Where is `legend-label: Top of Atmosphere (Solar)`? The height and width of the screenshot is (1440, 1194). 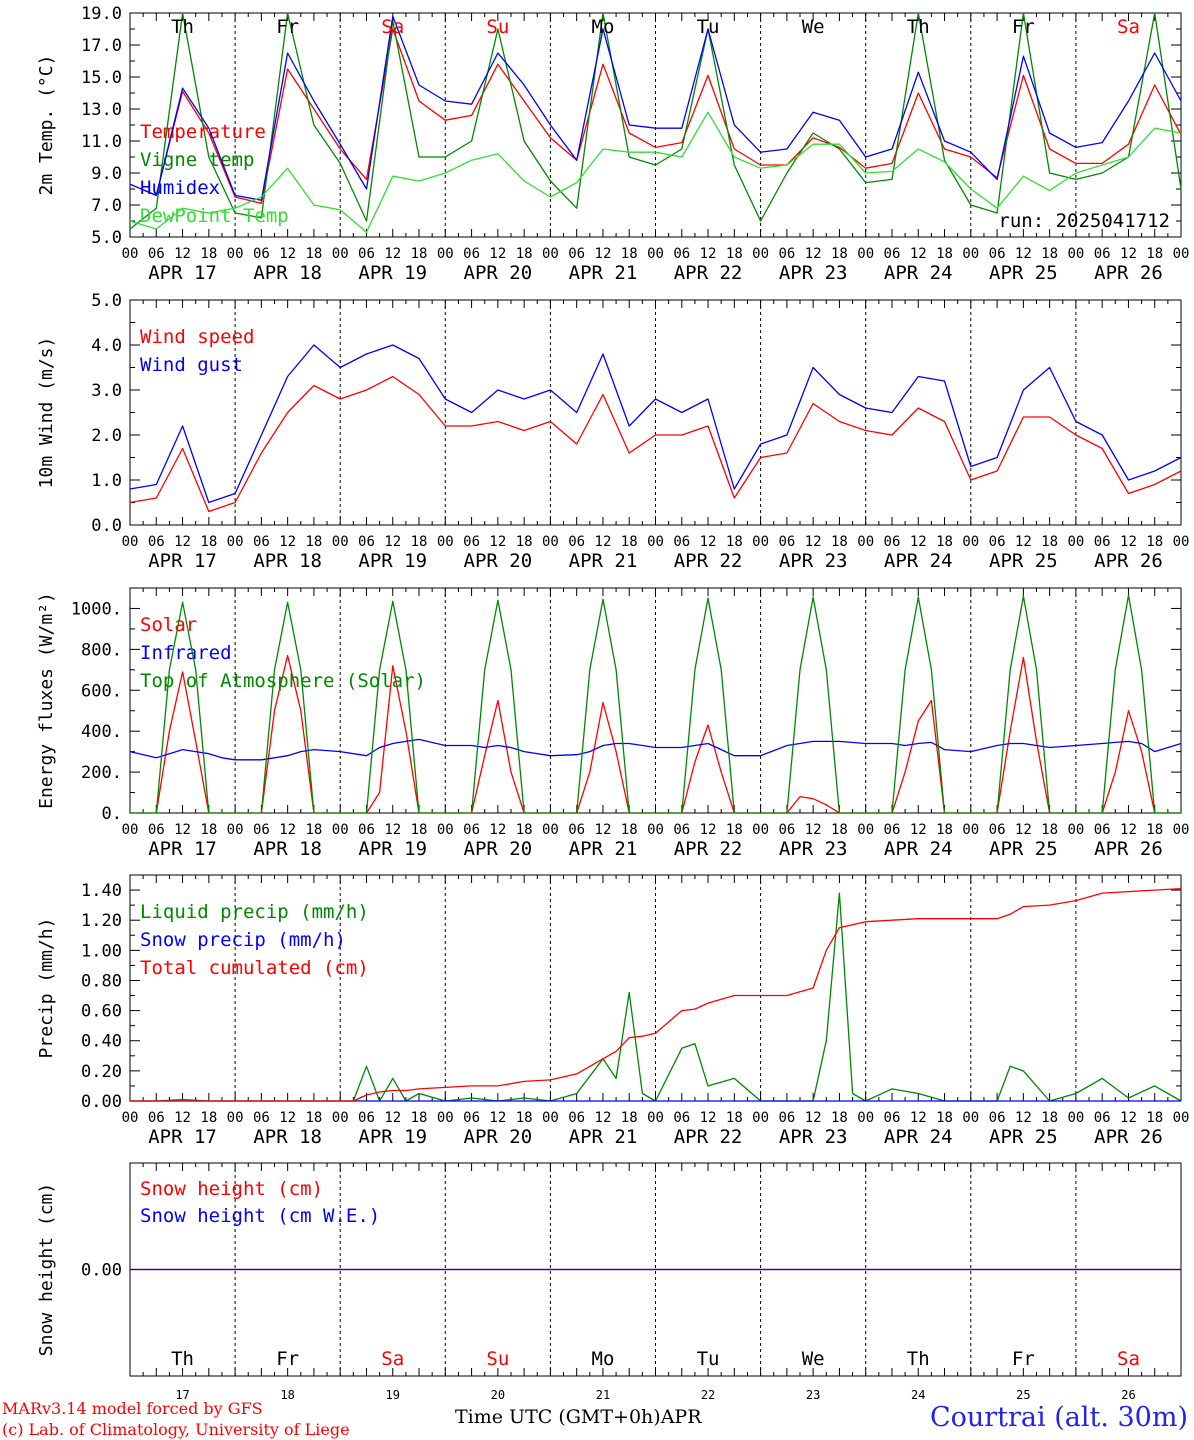
legend-label: Top of Atmosphere (Solar) is located at coordinates (283, 681).